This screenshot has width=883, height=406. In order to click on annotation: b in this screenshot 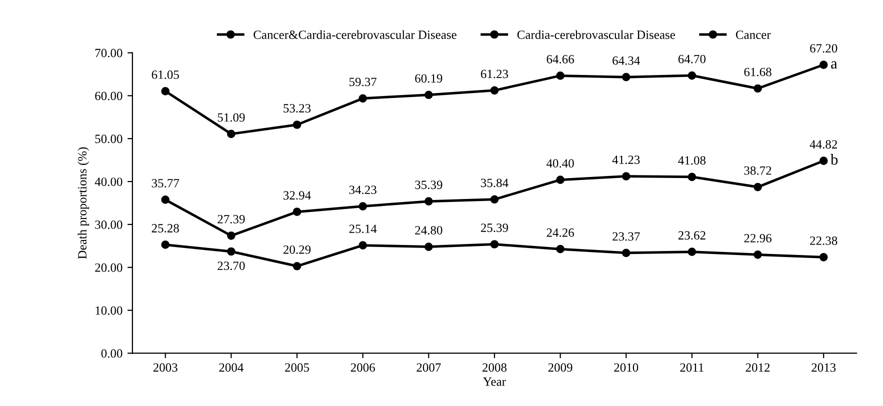, I will do `click(834, 159)`.